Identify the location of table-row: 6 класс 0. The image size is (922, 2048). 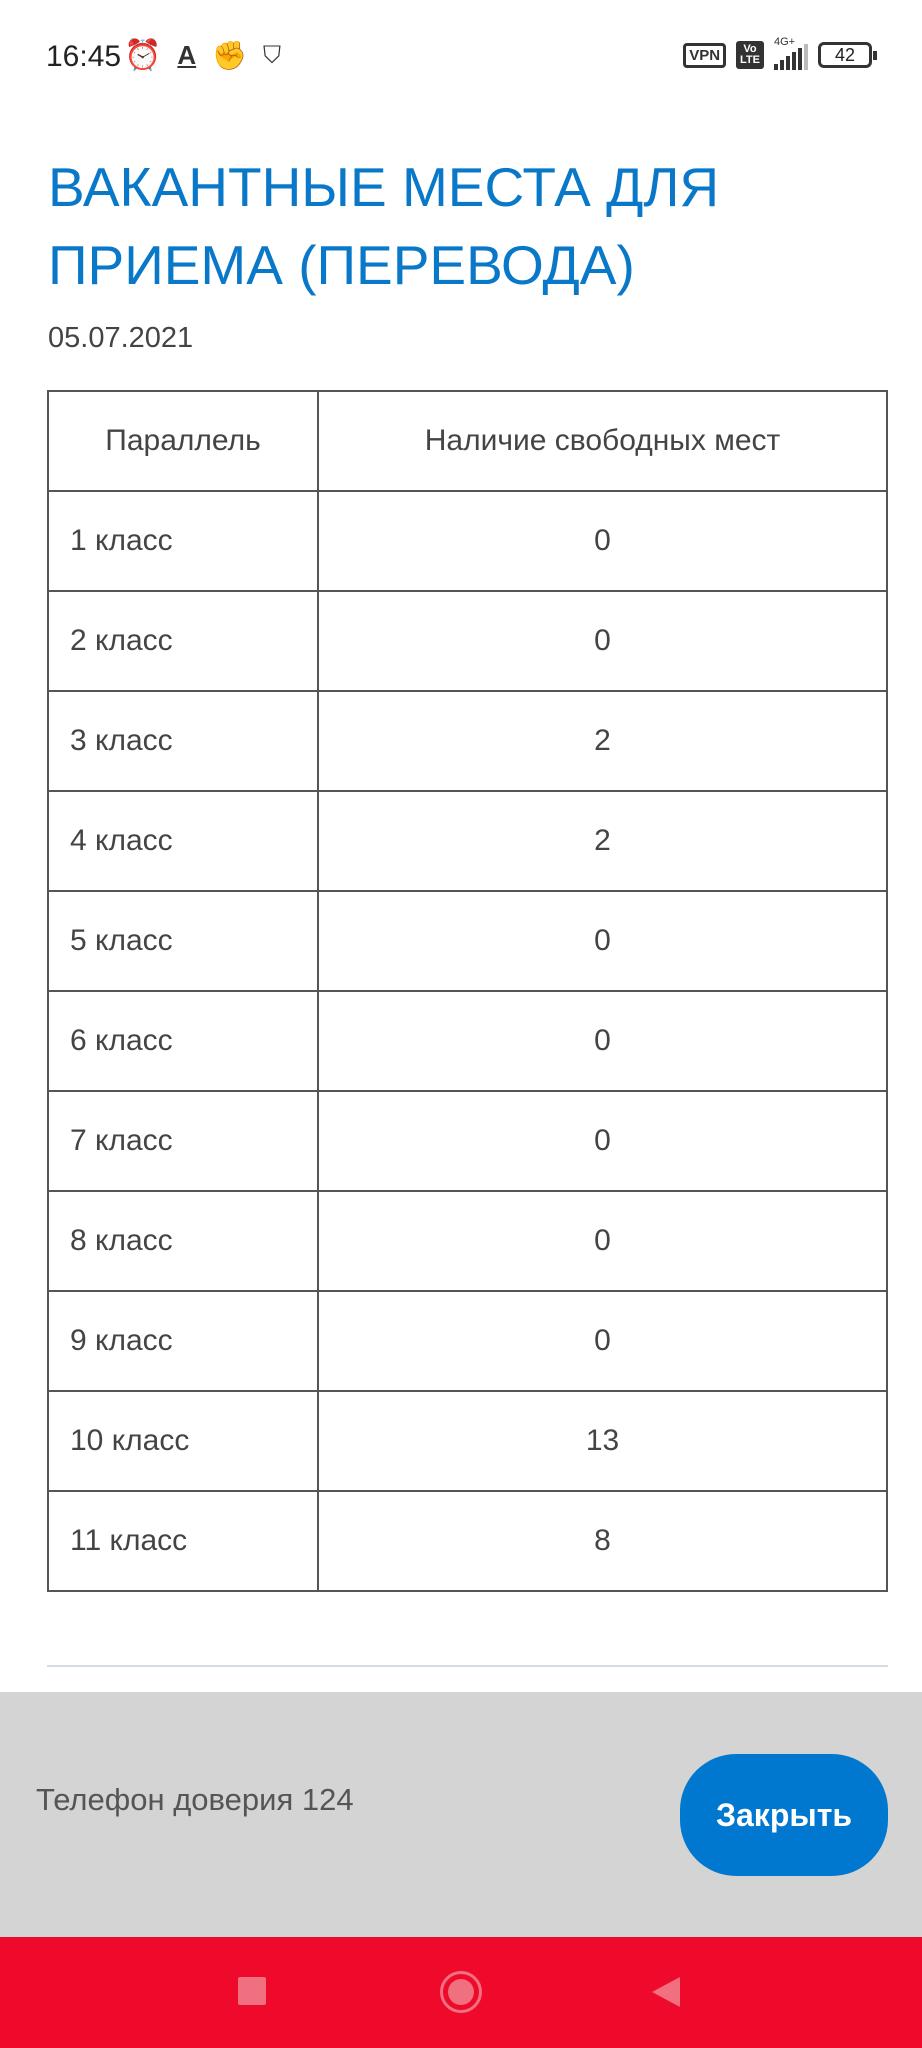
(467, 1041).